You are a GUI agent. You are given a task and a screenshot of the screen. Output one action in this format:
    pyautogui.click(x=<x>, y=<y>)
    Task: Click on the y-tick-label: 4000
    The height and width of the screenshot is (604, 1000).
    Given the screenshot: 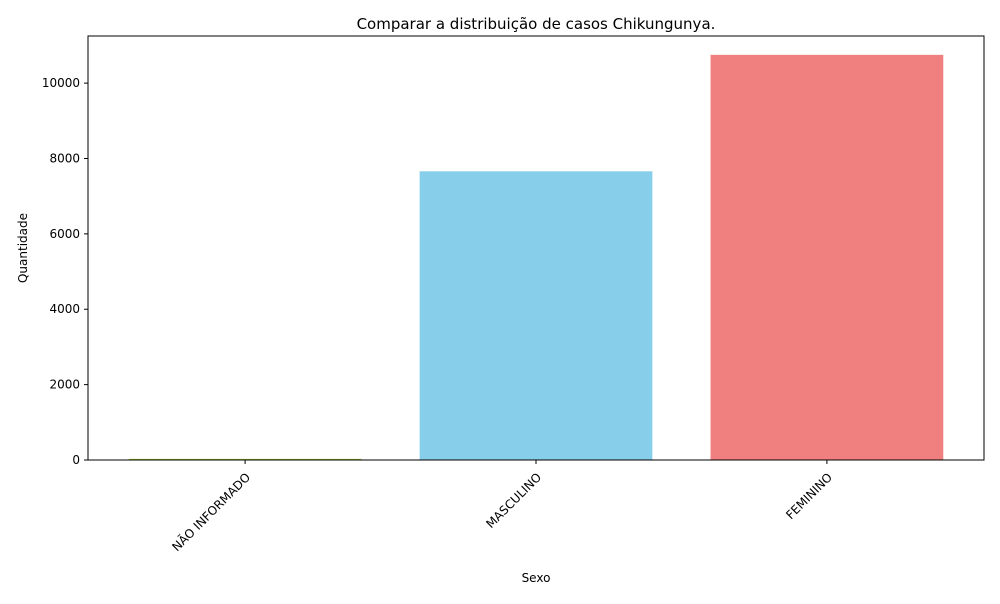 What is the action you would take?
    pyautogui.click(x=64, y=309)
    